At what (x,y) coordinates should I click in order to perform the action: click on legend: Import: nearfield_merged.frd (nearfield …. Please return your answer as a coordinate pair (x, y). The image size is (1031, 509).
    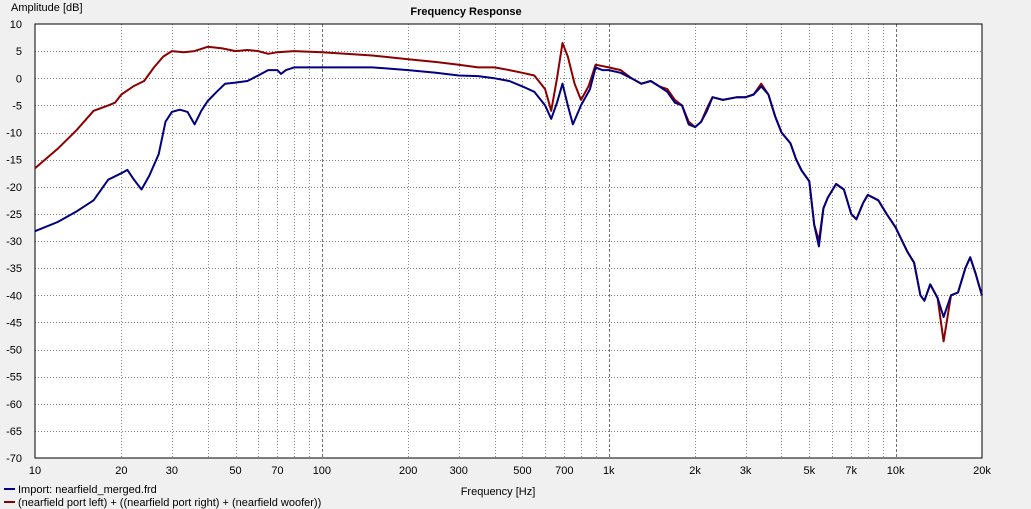
    Looking at the image, I should click on (162, 496).